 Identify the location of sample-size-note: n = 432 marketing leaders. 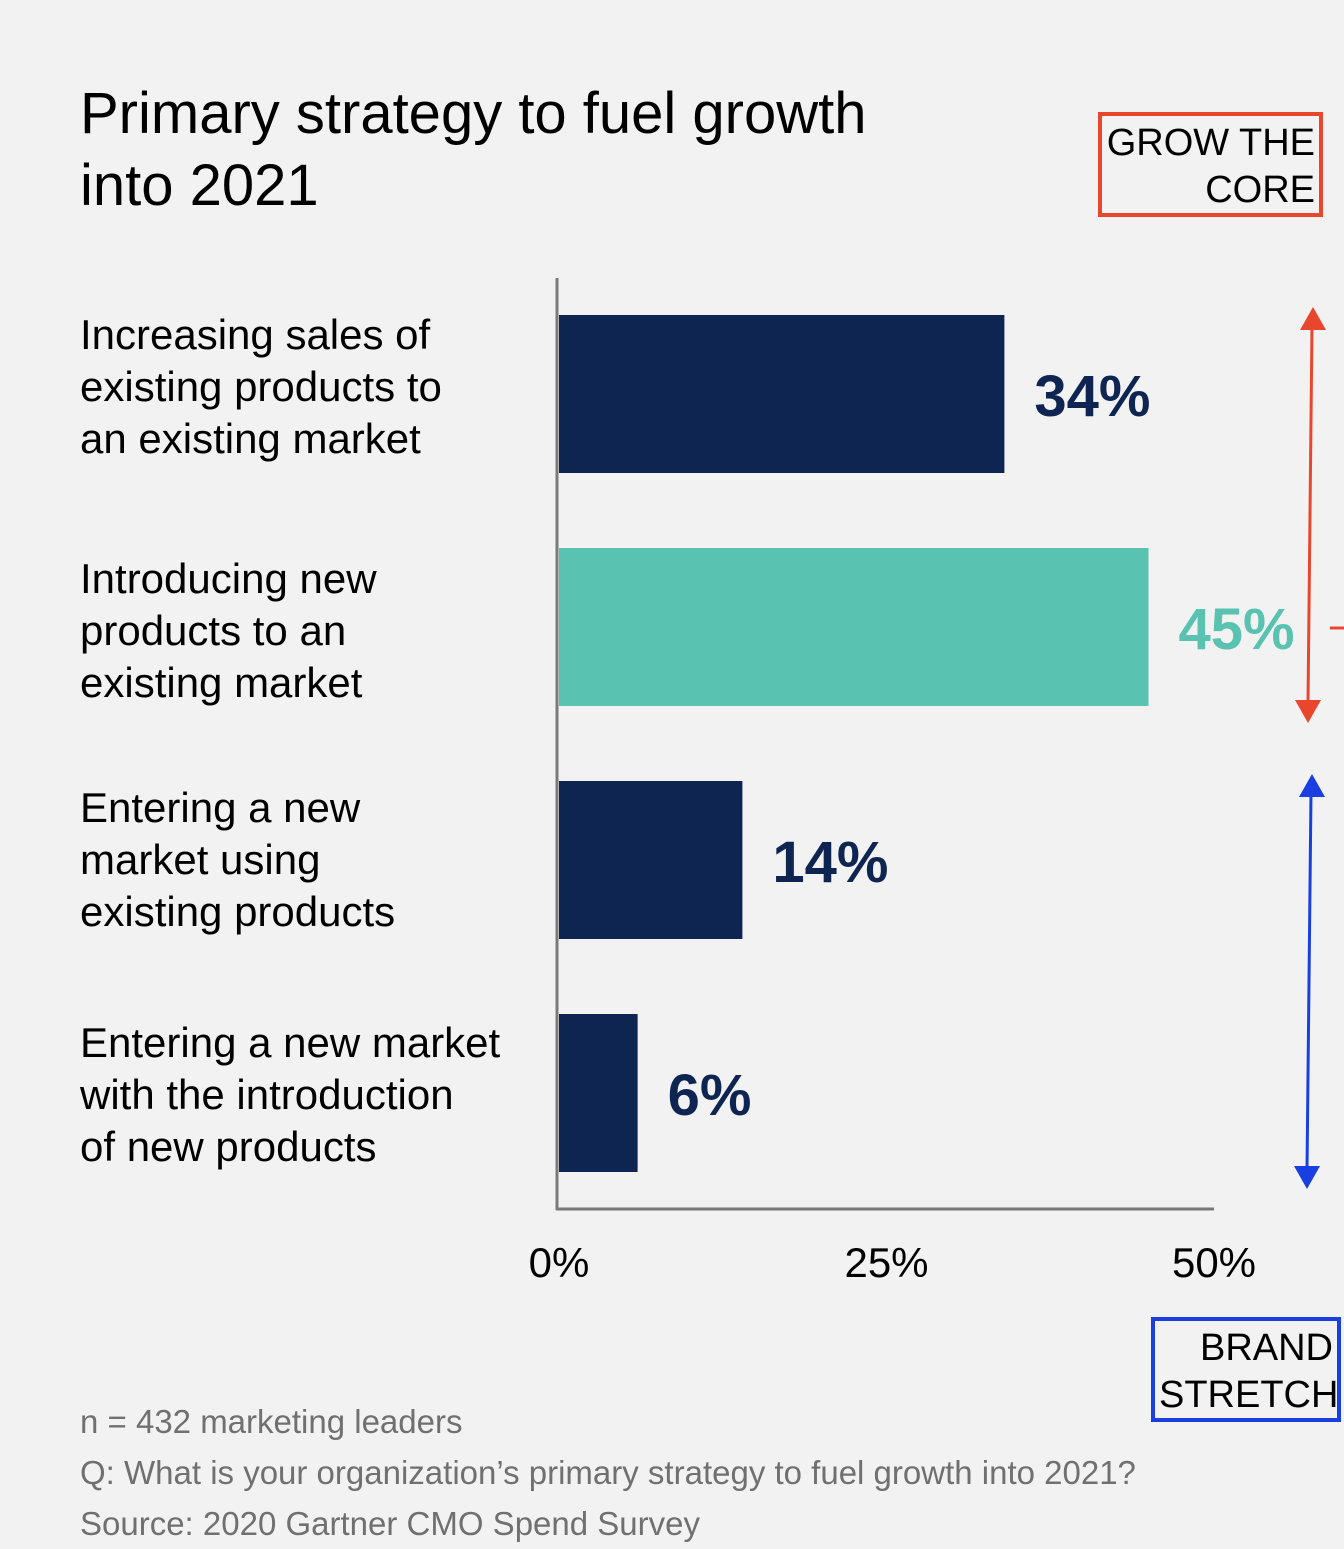
(271, 1421).